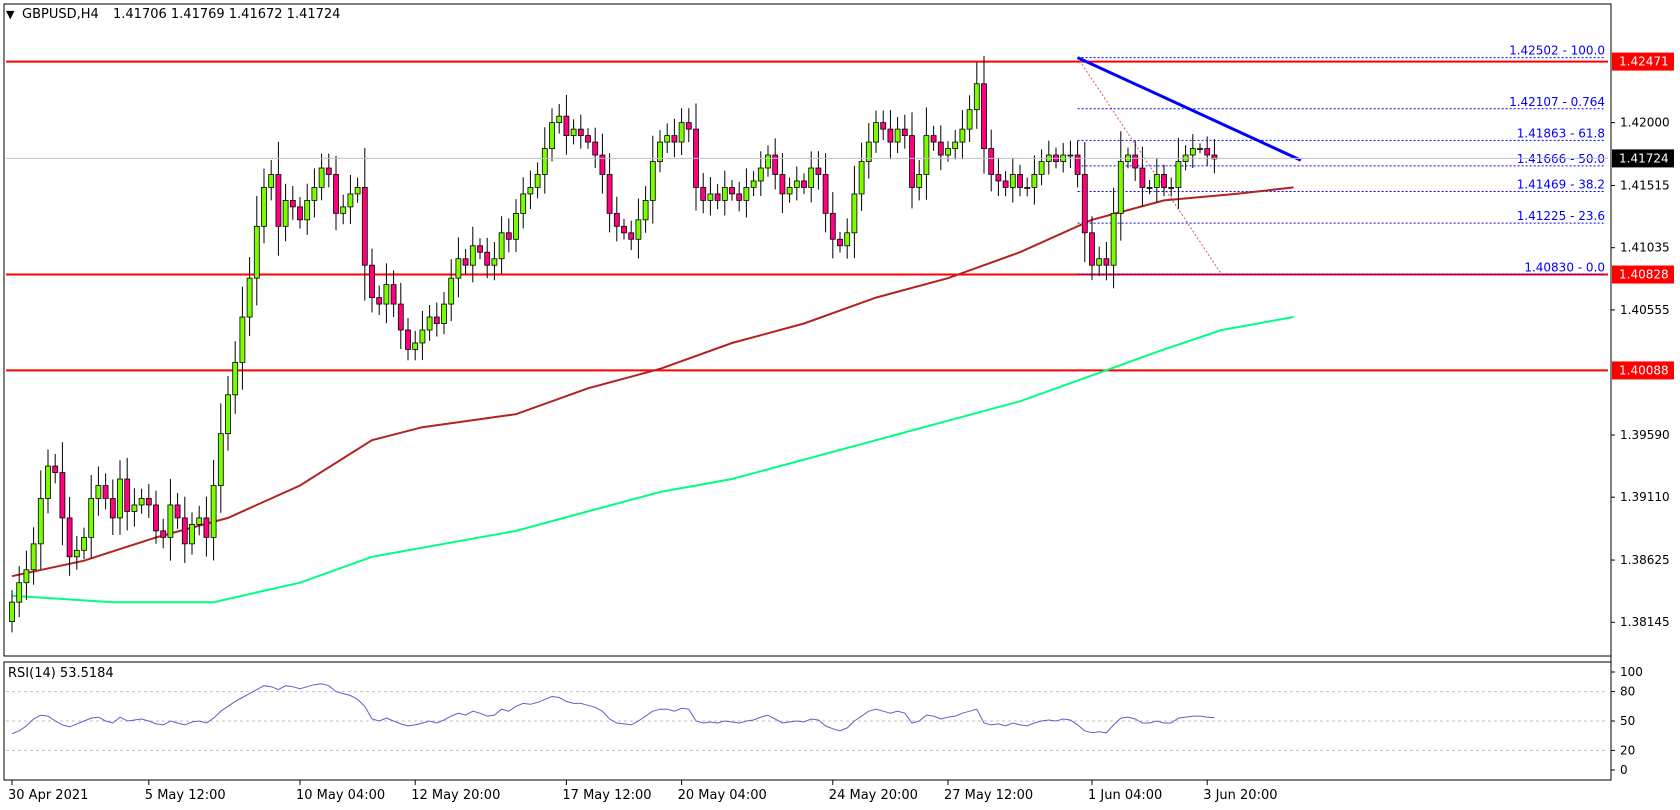 The height and width of the screenshot is (810, 1680). Describe the element at coordinates (455, 795) in the screenshot. I see `time-tick-label: 12 May 20:00` at that location.